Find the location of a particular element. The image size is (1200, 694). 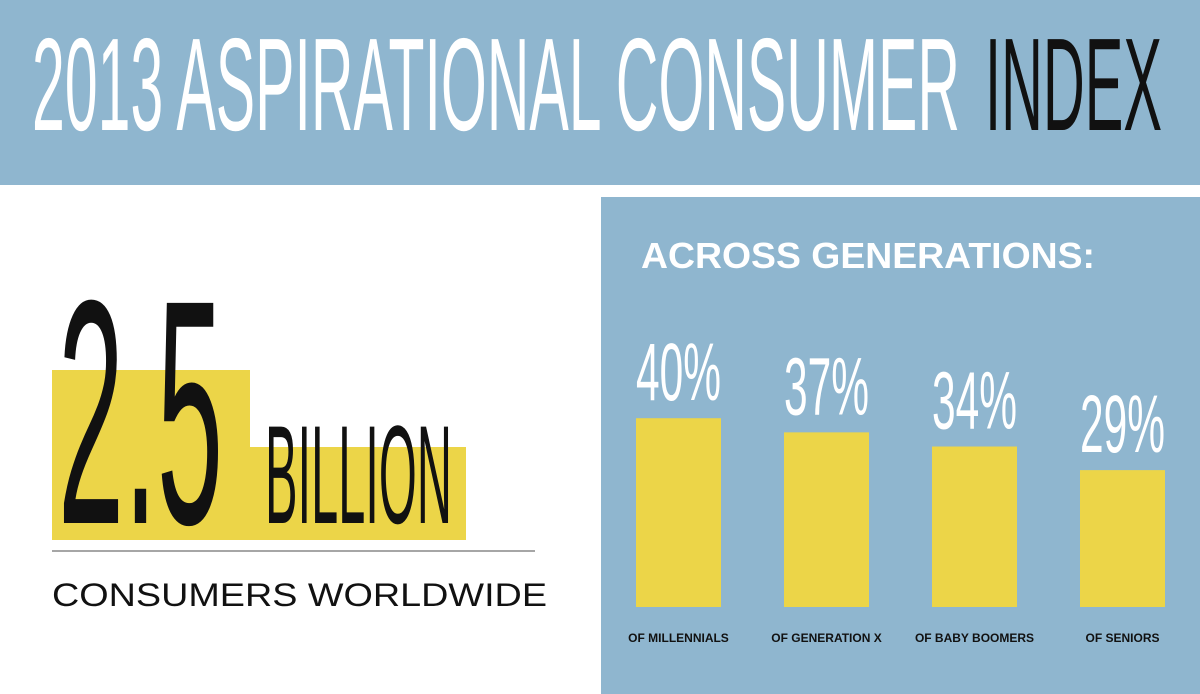

value-label: 40% is located at coordinates (678, 372).